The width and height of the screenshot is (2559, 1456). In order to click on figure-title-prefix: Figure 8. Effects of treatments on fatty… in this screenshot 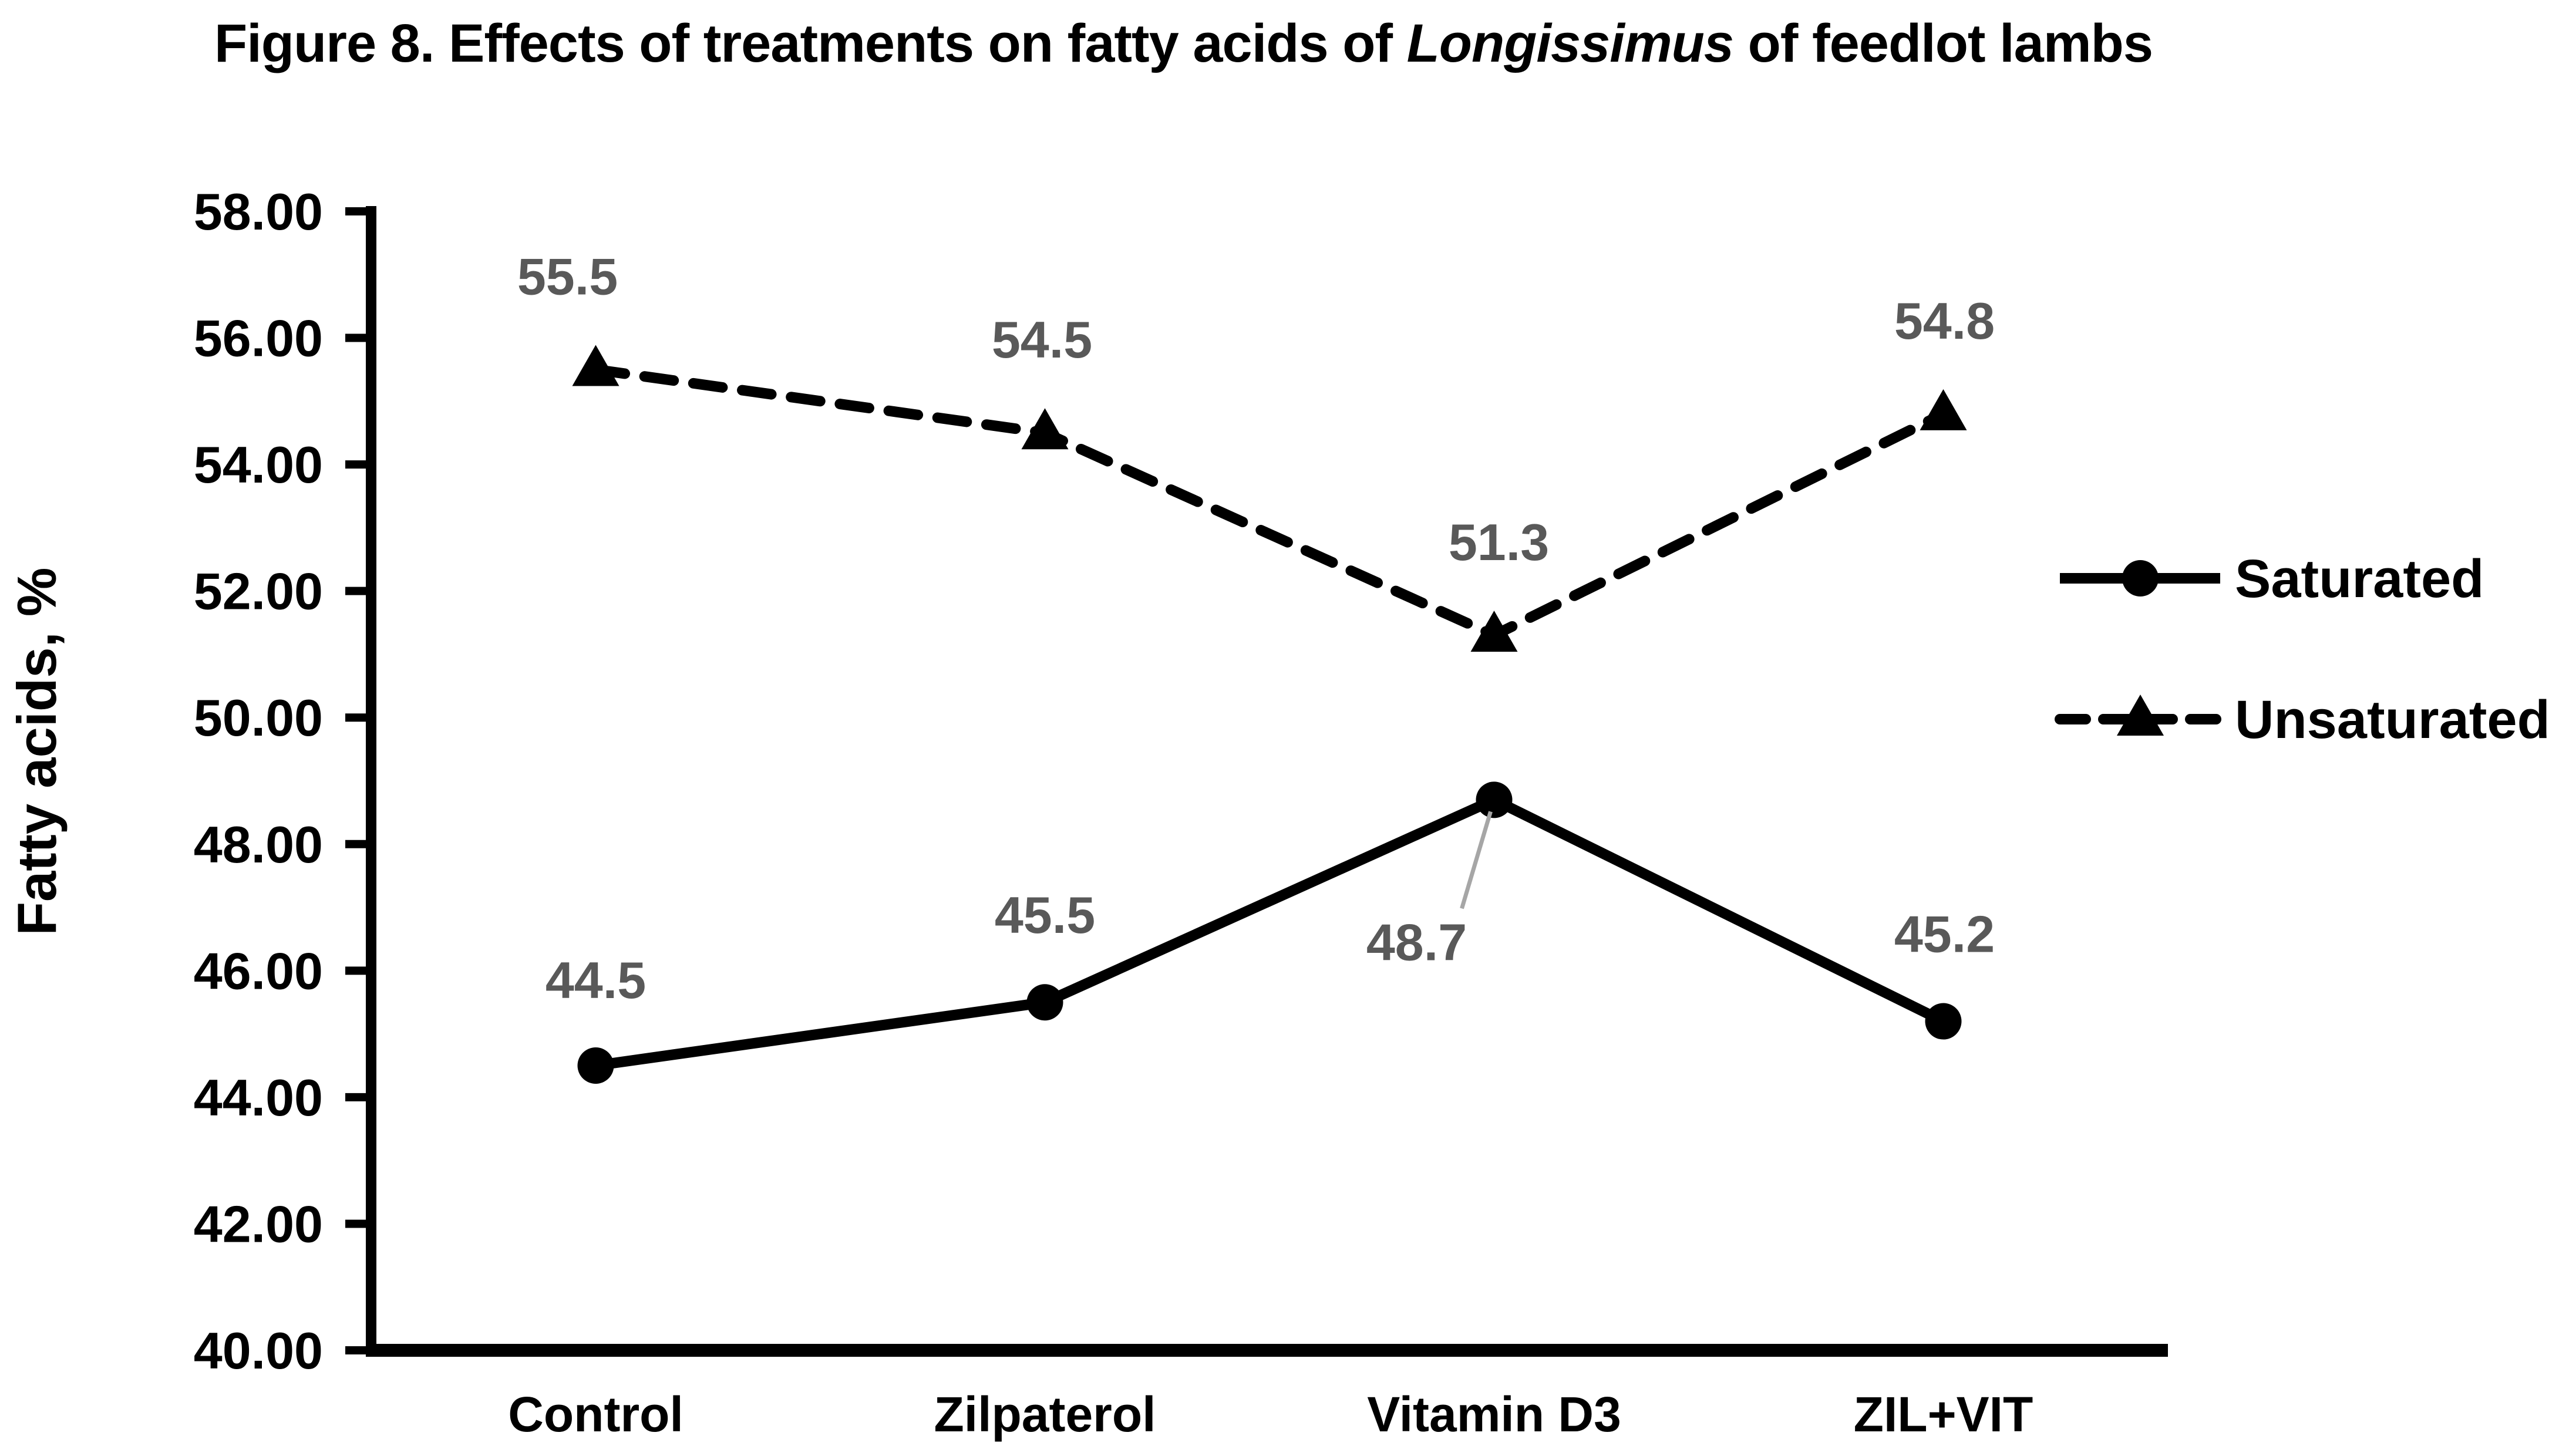, I will do `click(810, 43)`.